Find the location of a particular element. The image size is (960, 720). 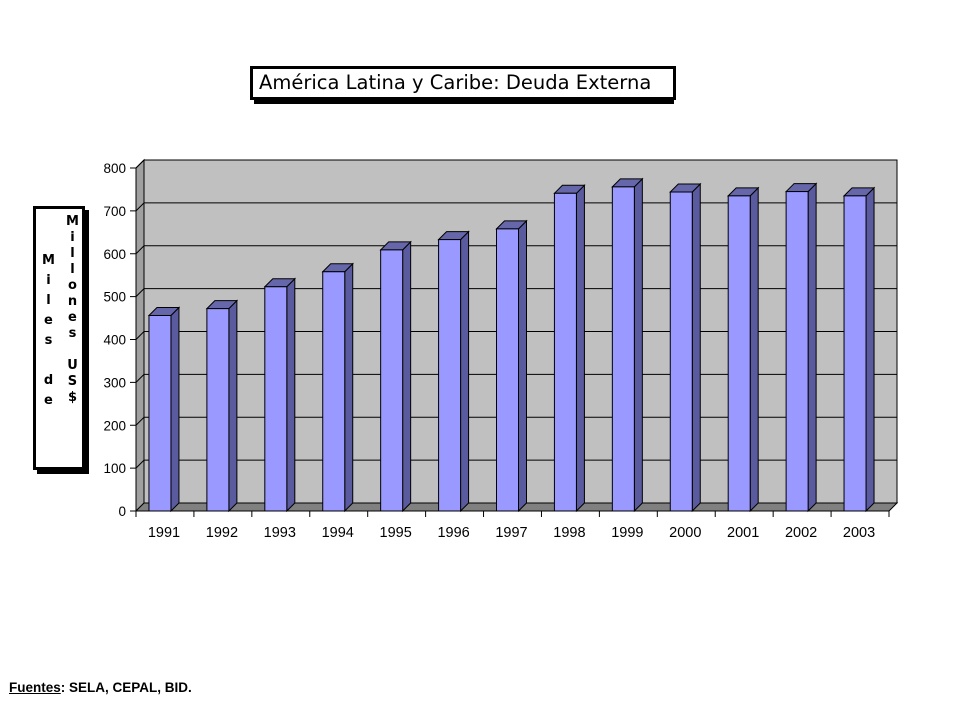

x-tick-label: 1999 is located at coordinates (627, 533).